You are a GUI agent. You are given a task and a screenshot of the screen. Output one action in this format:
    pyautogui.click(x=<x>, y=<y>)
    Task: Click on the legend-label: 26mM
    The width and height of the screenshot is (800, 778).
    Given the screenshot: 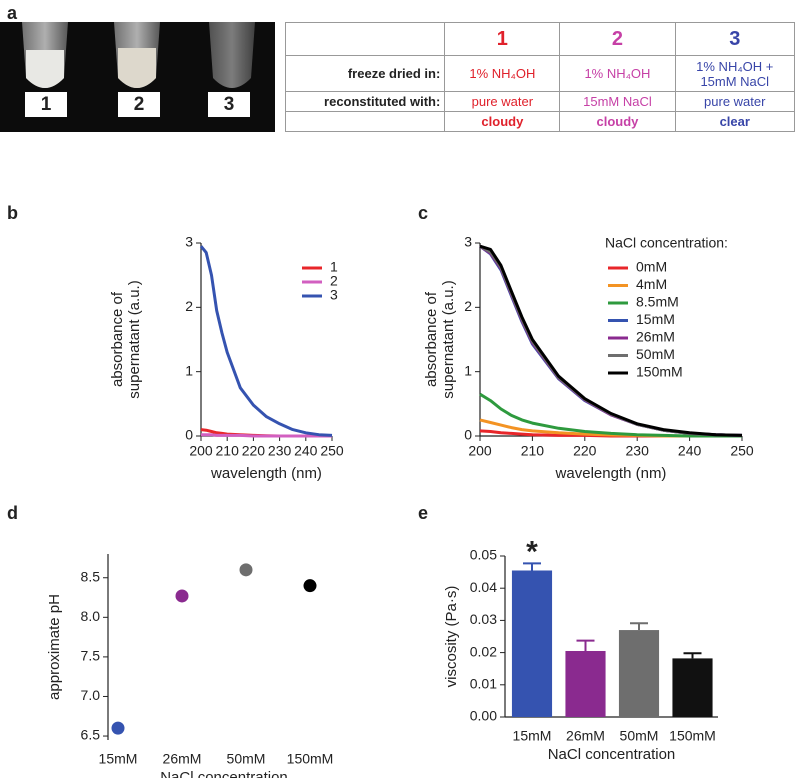 What is the action you would take?
    pyautogui.click(x=655, y=337)
    